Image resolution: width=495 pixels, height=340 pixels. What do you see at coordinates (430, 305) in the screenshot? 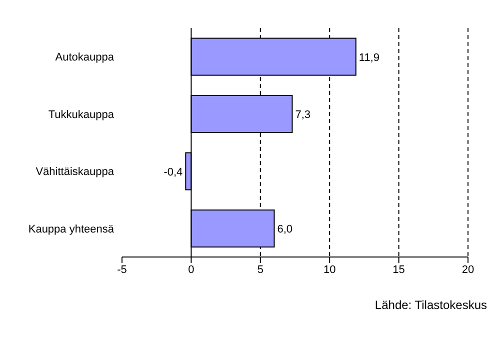
I see `text: Lähde: Tilastokeskus` at bounding box center [430, 305].